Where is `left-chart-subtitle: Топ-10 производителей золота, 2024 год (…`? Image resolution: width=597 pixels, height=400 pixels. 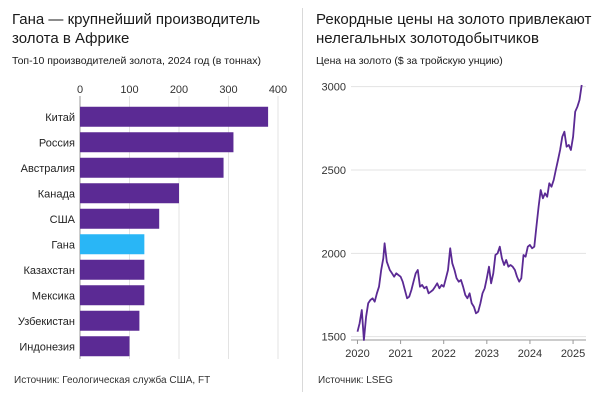 left-chart-subtitle: Топ-10 производителей золота, 2024 год (… is located at coordinates (137, 61).